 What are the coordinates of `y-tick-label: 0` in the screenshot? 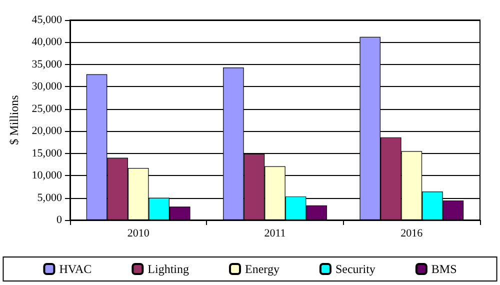 It's located at (59, 220).